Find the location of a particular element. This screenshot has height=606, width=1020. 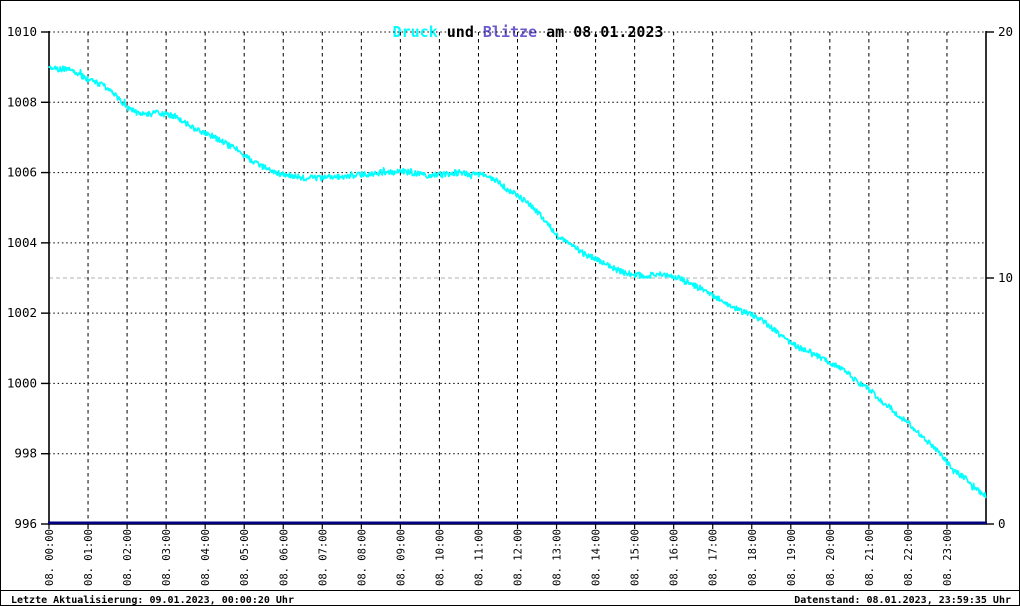

x-axis-tick-label: 08. 11:00 is located at coordinates (479, 557).